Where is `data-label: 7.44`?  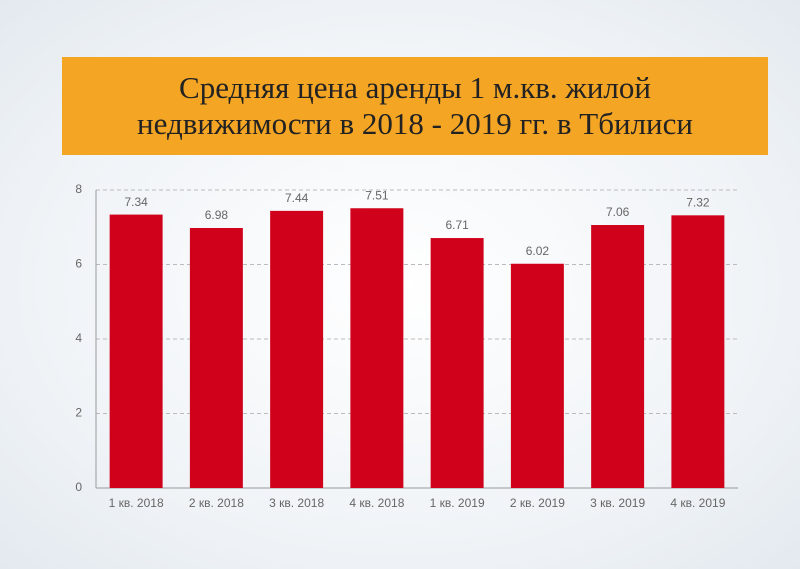 data-label: 7.44 is located at coordinates (297, 198).